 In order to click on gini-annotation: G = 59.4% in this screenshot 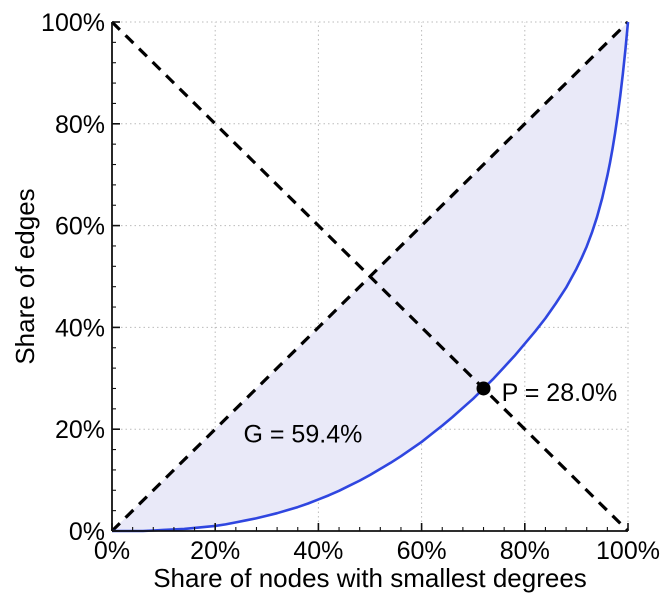, I will do `click(303, 434)`.